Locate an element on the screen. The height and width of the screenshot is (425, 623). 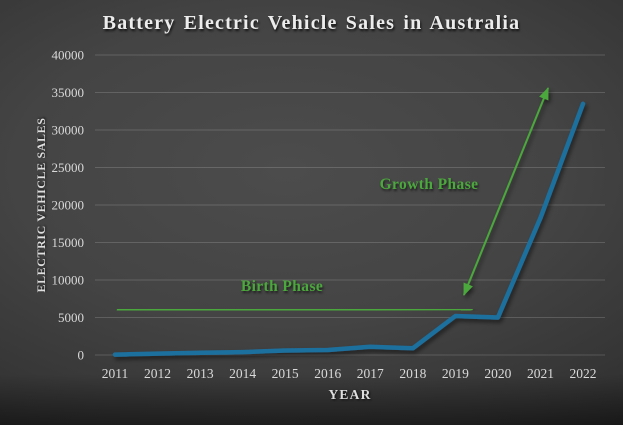
y-tick-label: 35000 is located at coordinates (68, 92).